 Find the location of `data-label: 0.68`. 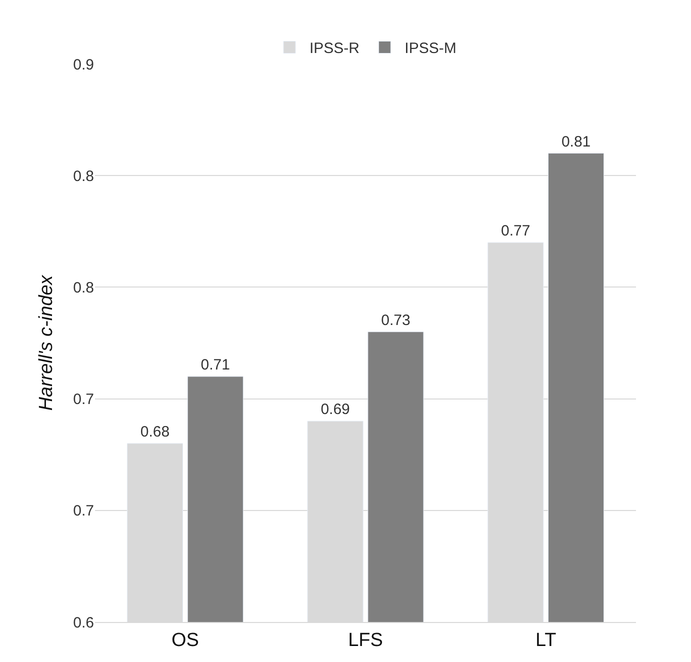

data-label: 0.68 is located at coordinates (155, 431).